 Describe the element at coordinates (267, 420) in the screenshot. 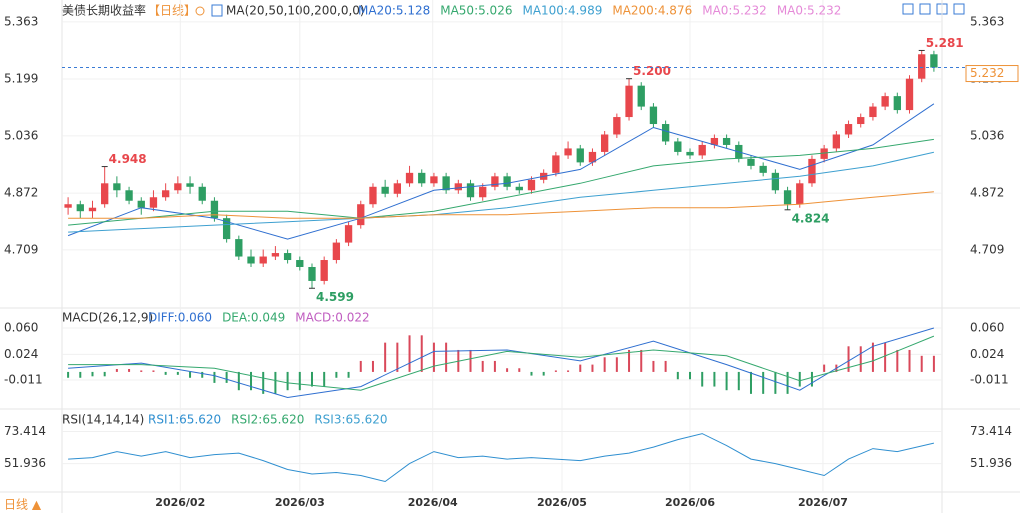

I see `legend-entry: RSI2:65.620` at that location.